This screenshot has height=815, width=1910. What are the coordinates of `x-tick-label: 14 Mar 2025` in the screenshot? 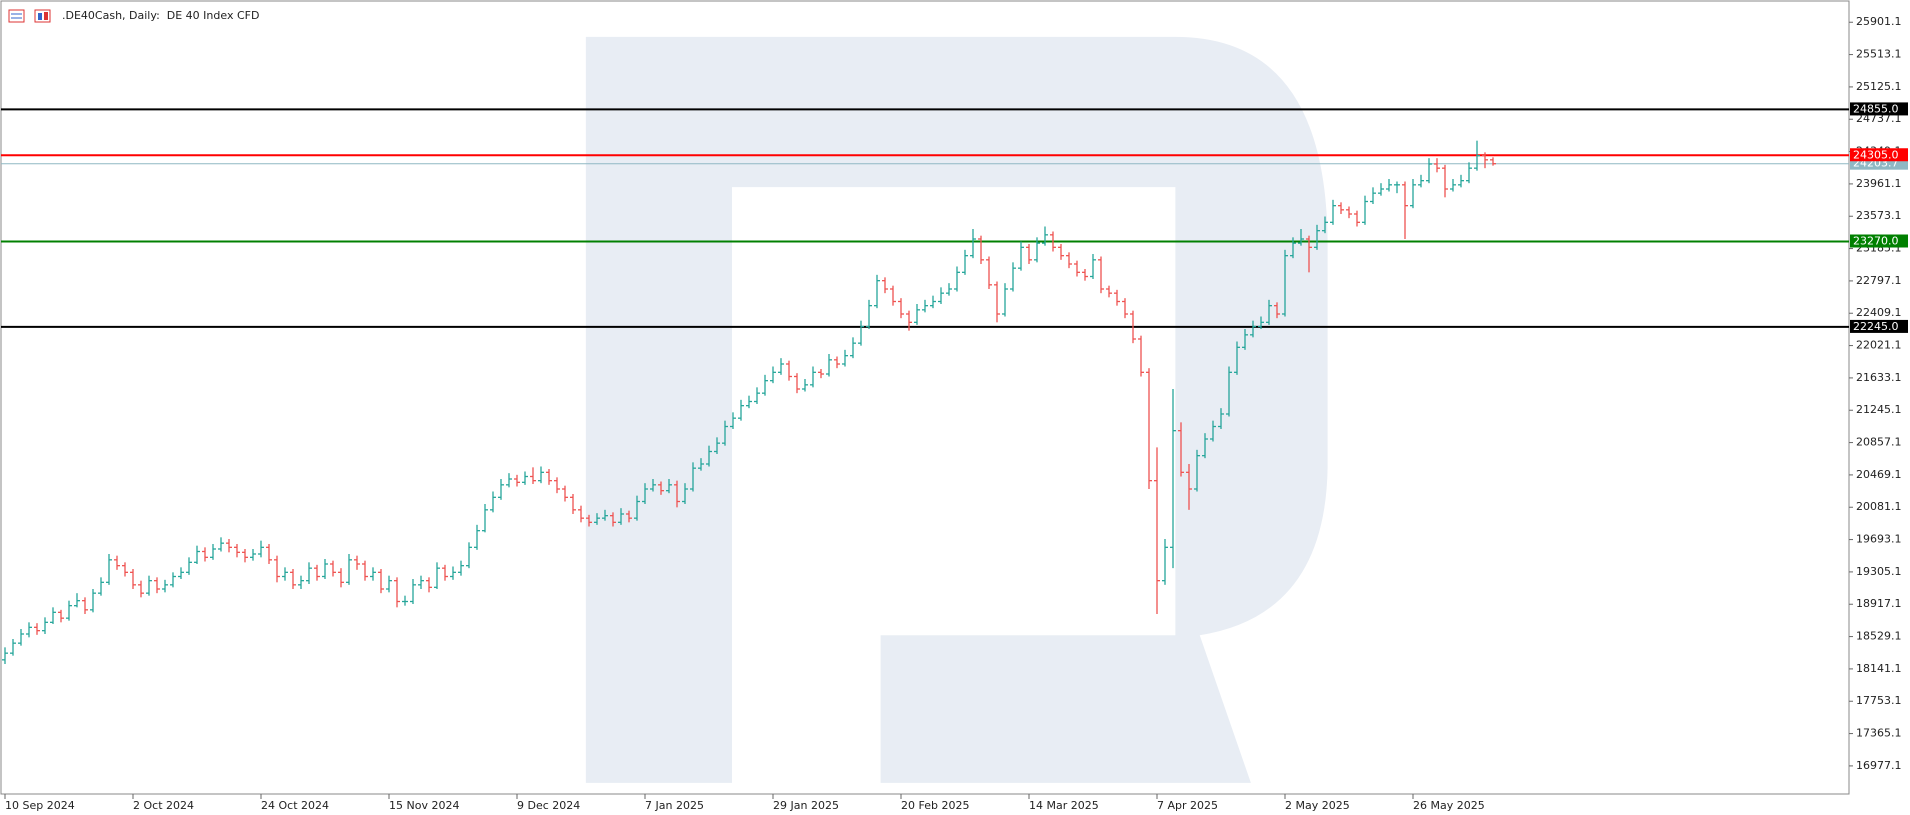 It's located at (1064, 805).